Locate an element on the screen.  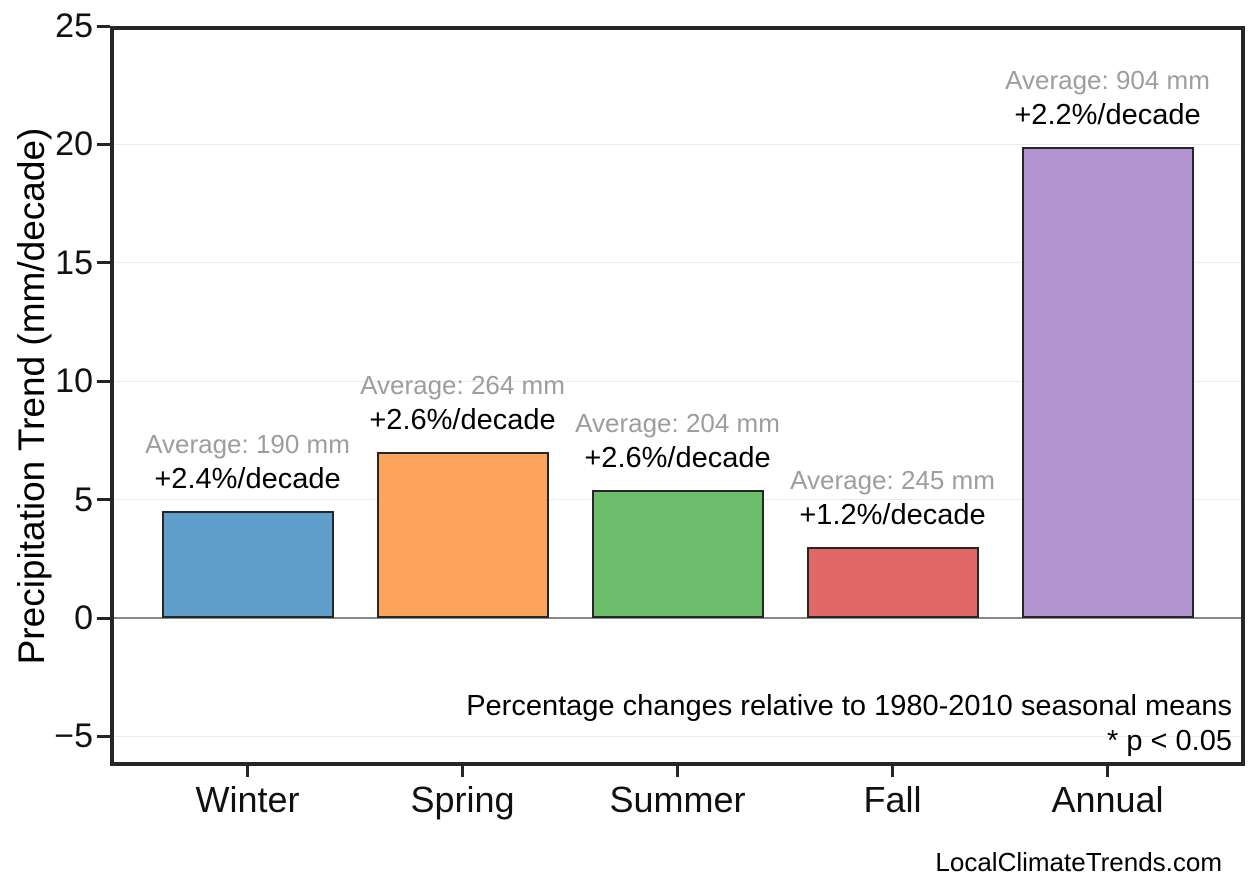
x-axis-label-winter: Winter is located at coordinates (247, 799).